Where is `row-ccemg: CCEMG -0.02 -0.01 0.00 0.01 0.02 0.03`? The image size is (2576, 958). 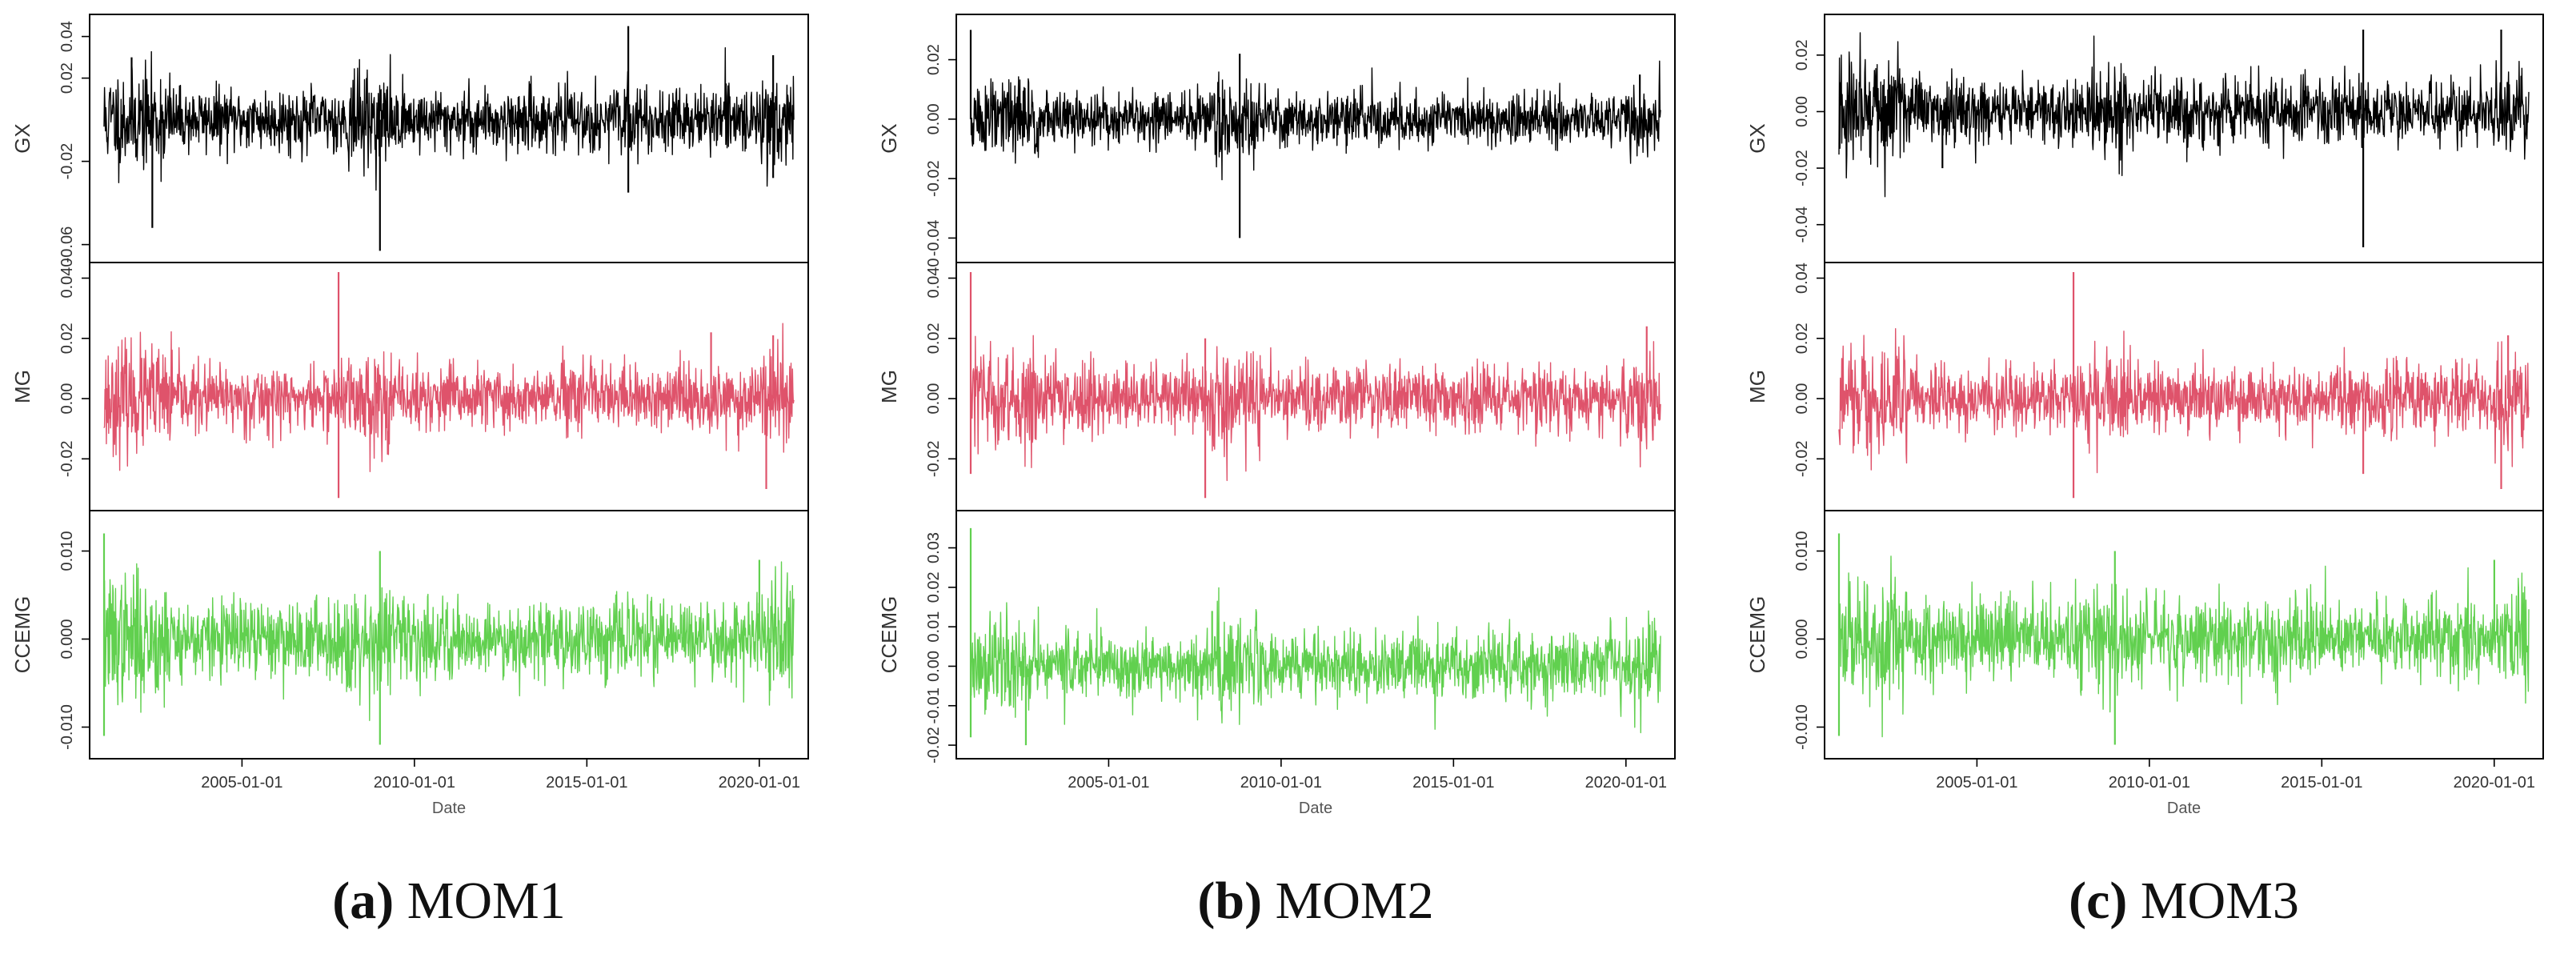 row-ccemg: CCEMG -0.02 -0.01 0.00 0.01 0.02 0.03 is located at coordinates (1269, 645).